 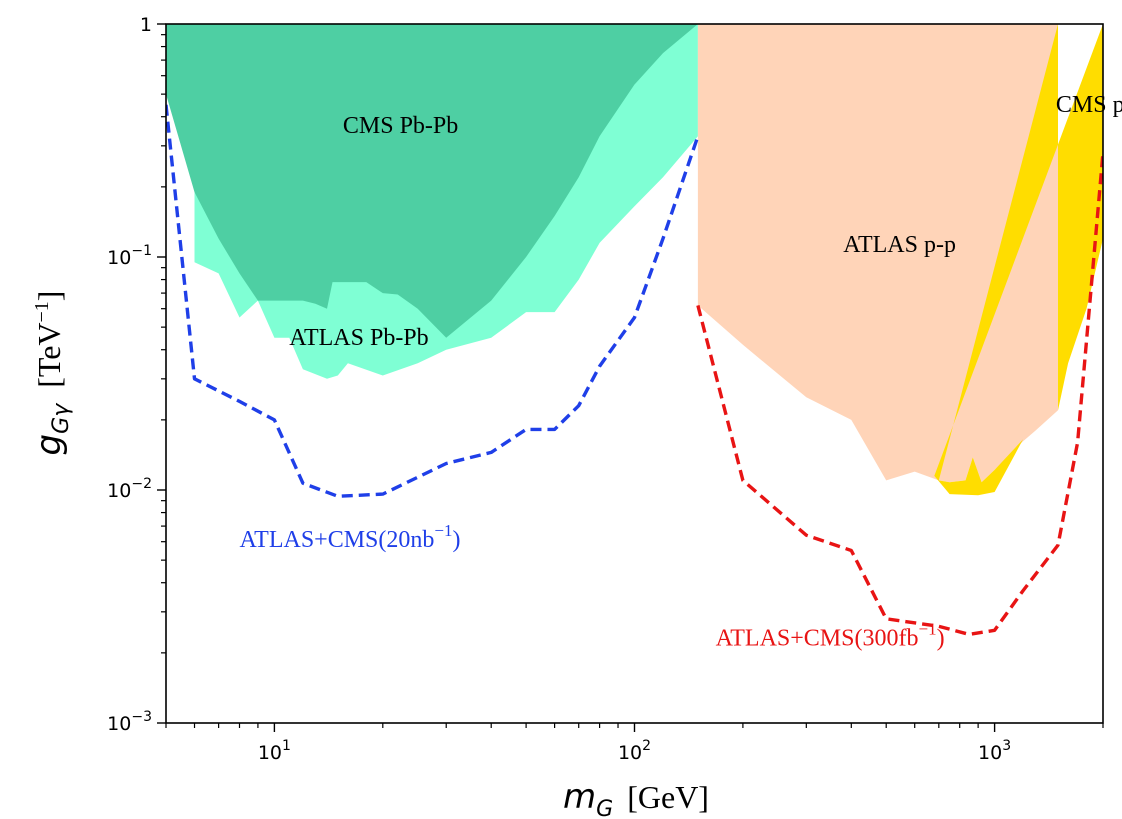 I want to click on x-tick-label: 10¹, so click(x=274, y=751).